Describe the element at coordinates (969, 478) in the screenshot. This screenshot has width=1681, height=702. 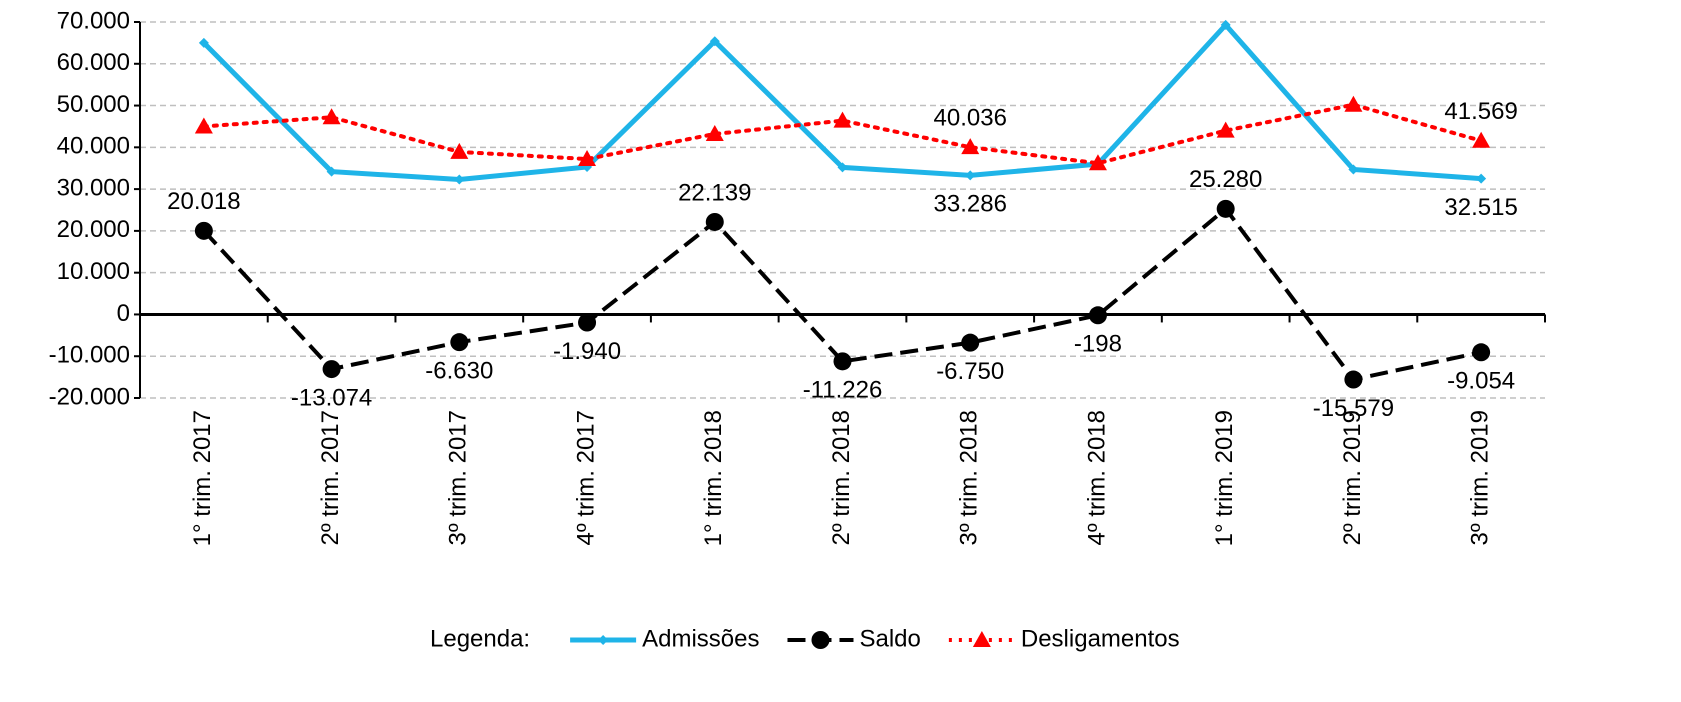
I see `x-tick-label: 3º trim. 2018` at that location.